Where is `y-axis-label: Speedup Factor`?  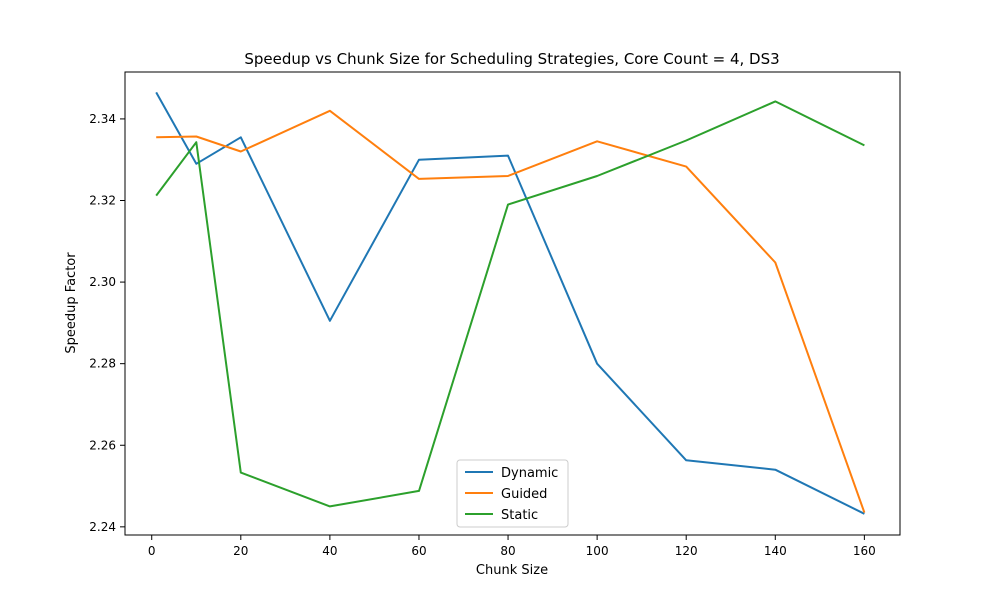
y-axis-label: Speedup Factor is located at coordinates (71, 303).